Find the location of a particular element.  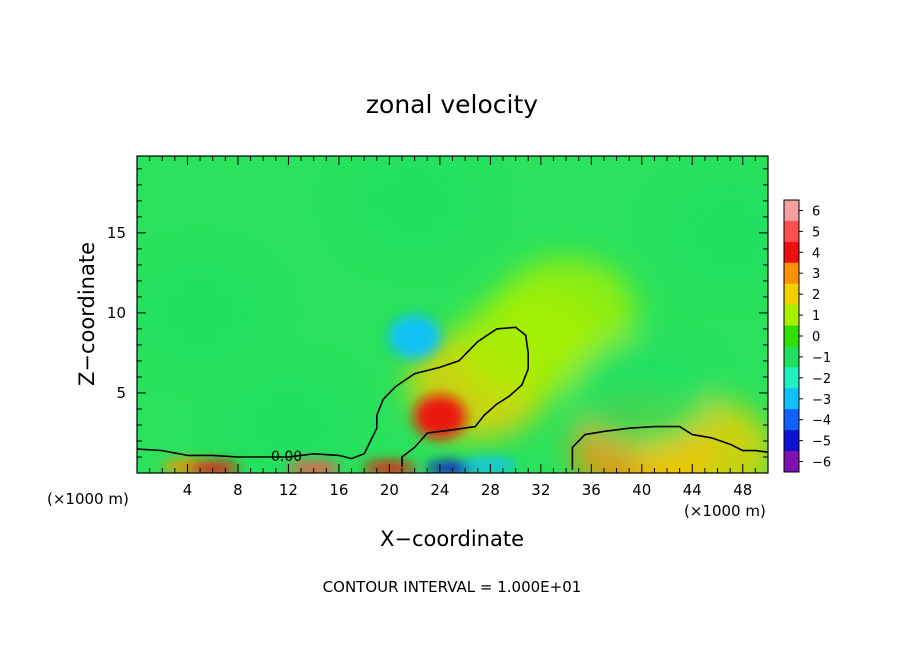

colorbar-label: 3 is located at coordinates (816, 274).